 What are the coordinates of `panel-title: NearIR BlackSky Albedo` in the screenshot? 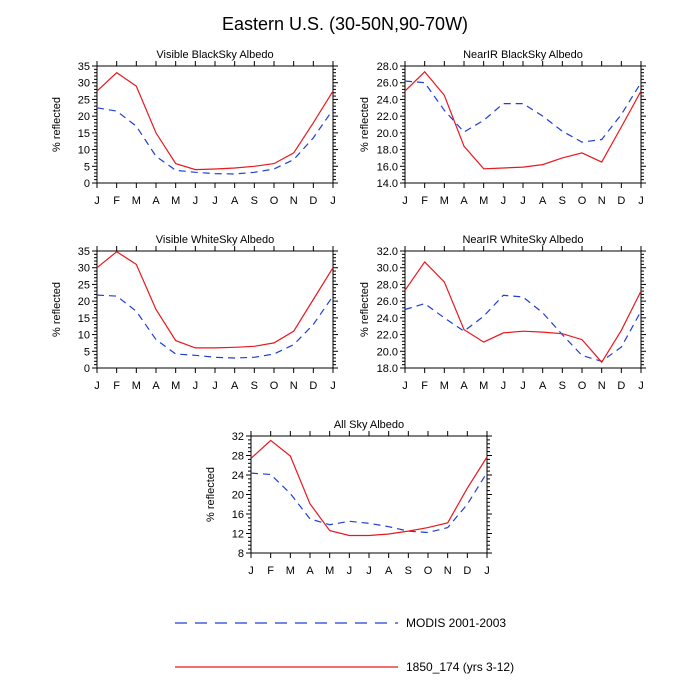 It's located at (523, 55).